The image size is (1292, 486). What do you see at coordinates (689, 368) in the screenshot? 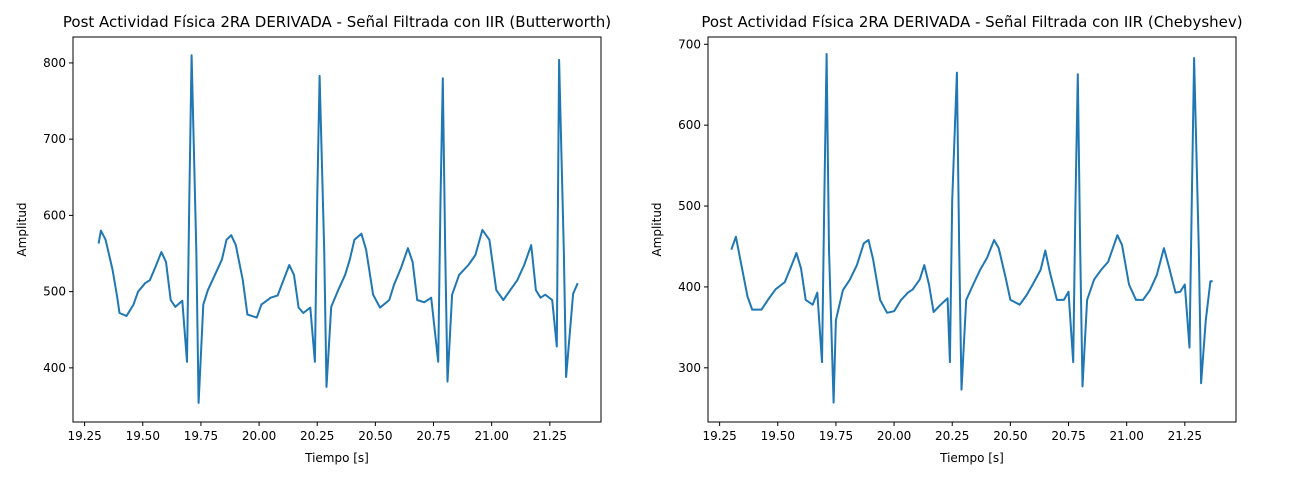
I see `y-tick-label: 300` at bounding box center [689, 368].